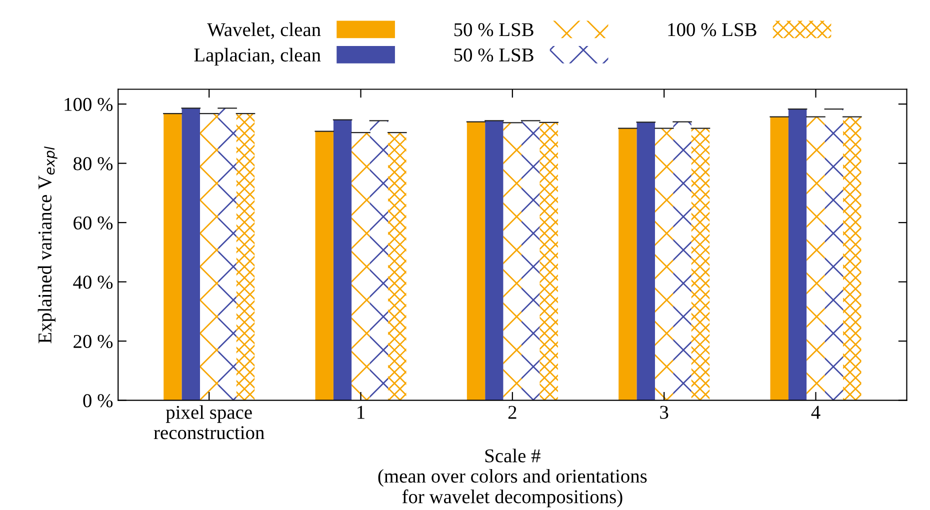 The height and width of the screenshot is (510, 930). What do you see at coordinates (88, 105) in the screenshot?
I see `y-tick-label: 100 %` at bounding box center [88, 105].